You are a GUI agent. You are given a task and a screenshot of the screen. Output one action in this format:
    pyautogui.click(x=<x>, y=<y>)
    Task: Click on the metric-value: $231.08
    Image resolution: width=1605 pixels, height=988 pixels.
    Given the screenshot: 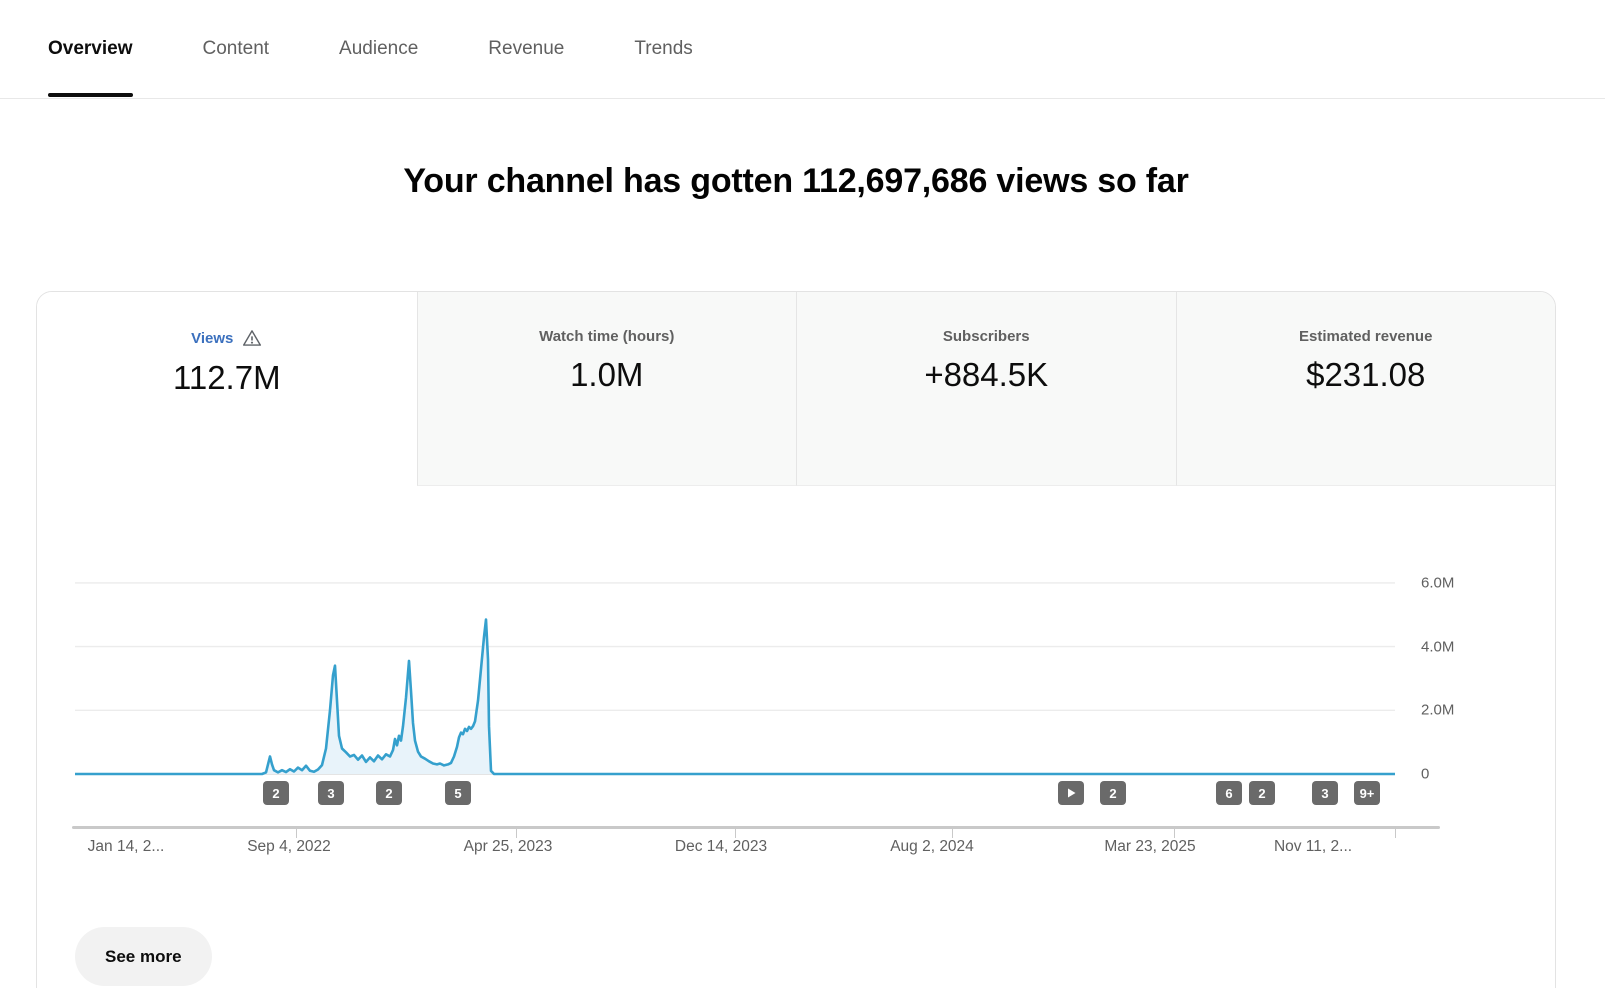 What is the action you would take?
    pyautogui.click(x=1366, y=374)
    